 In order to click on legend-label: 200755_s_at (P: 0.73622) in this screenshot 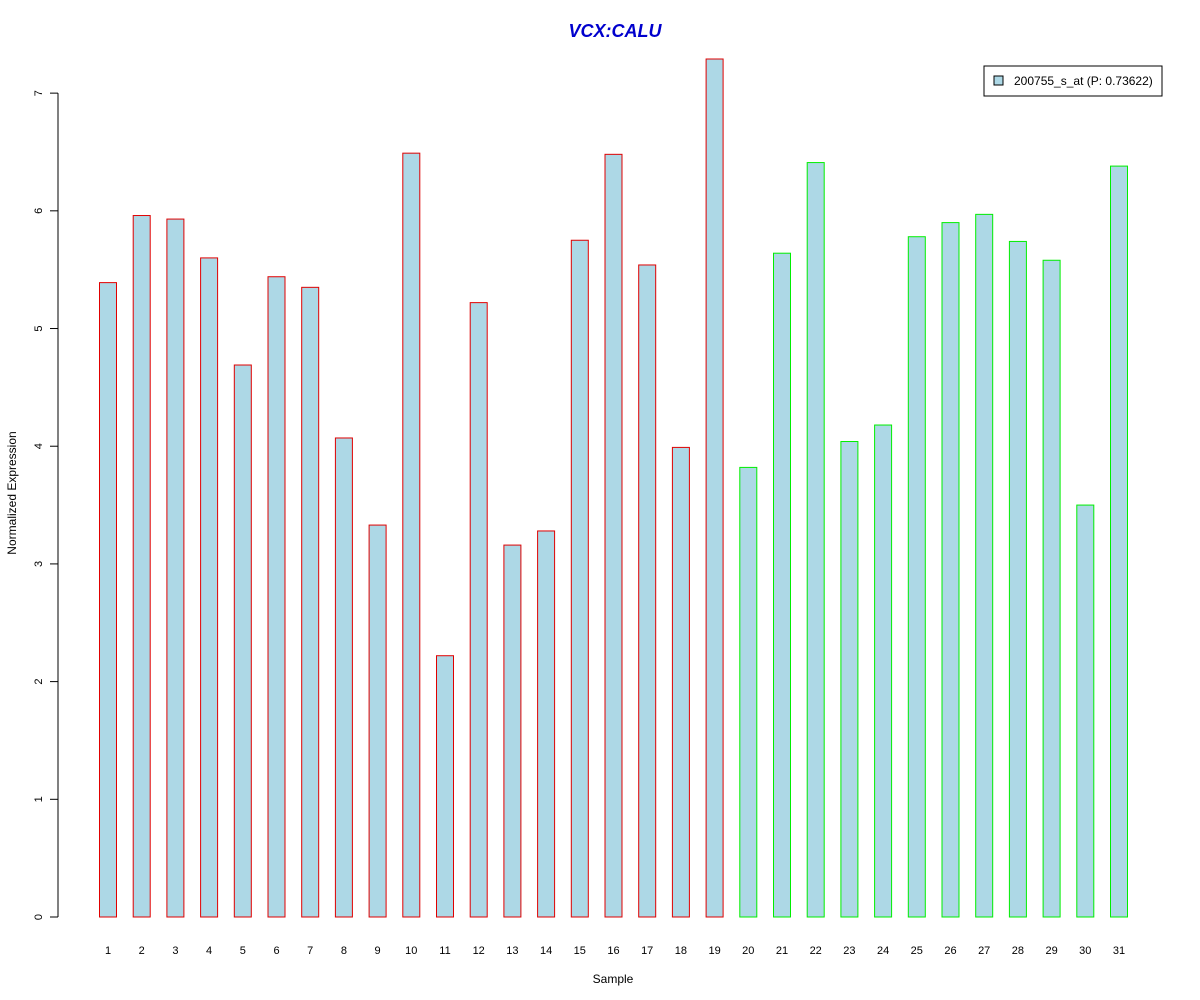, I will do `click(1083, 81)`.